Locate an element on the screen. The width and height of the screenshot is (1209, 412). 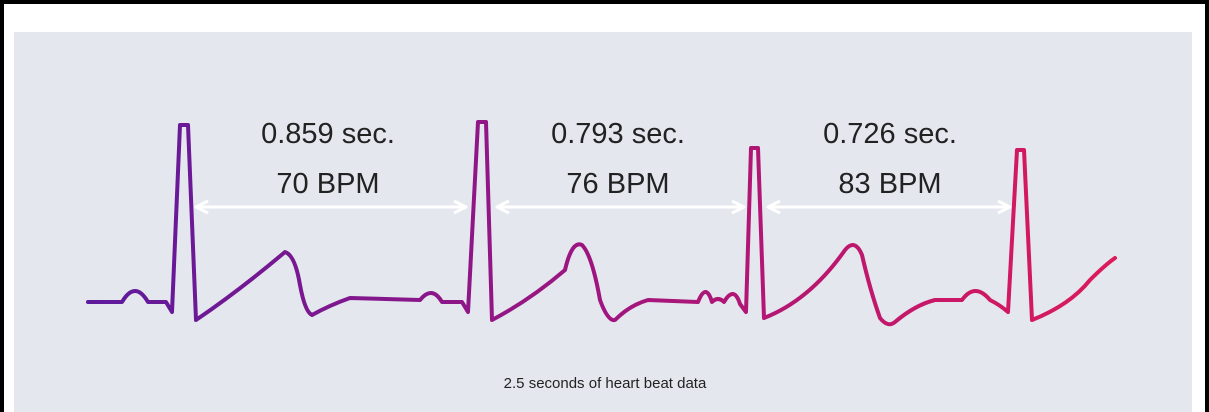
caption: 2.5 seconds of heart beat data is located at coordinates (605, 383).